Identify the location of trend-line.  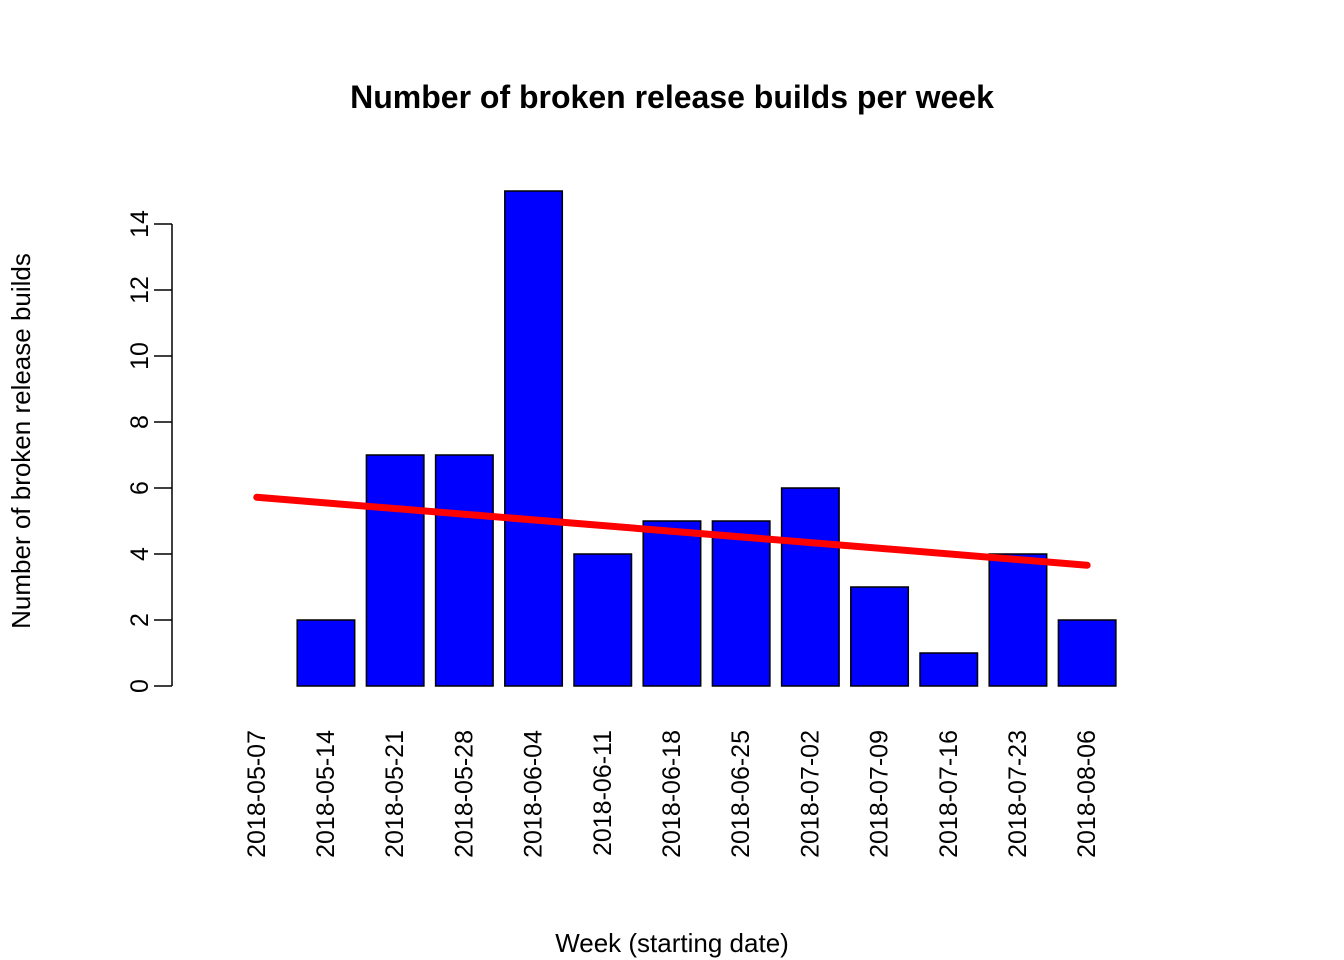
(672, 531).